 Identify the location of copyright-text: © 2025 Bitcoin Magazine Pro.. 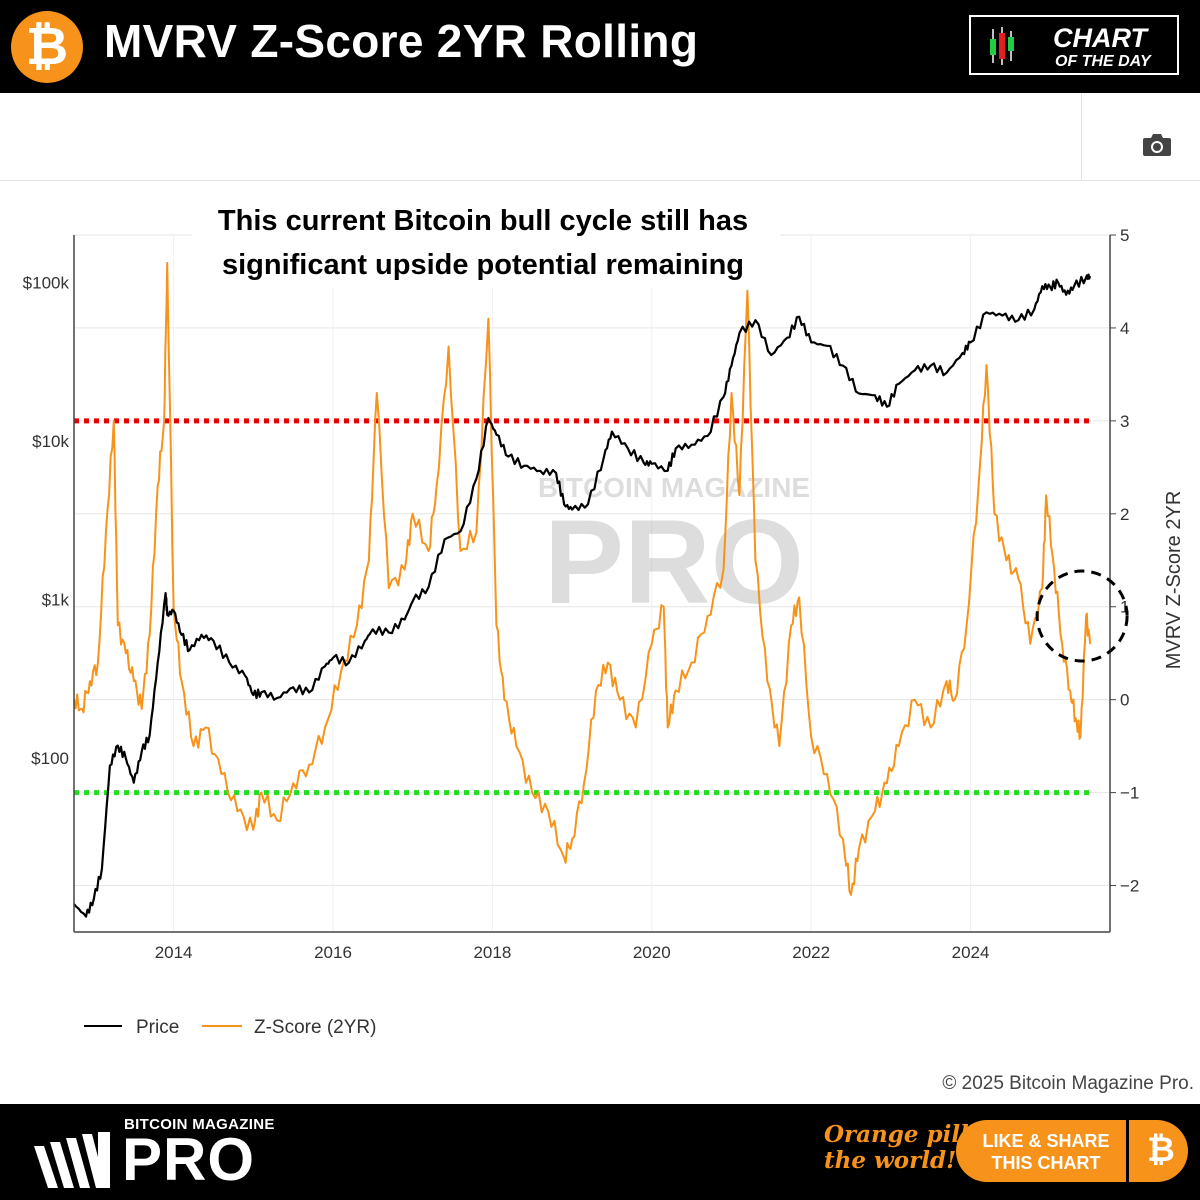
(1068, 1083).